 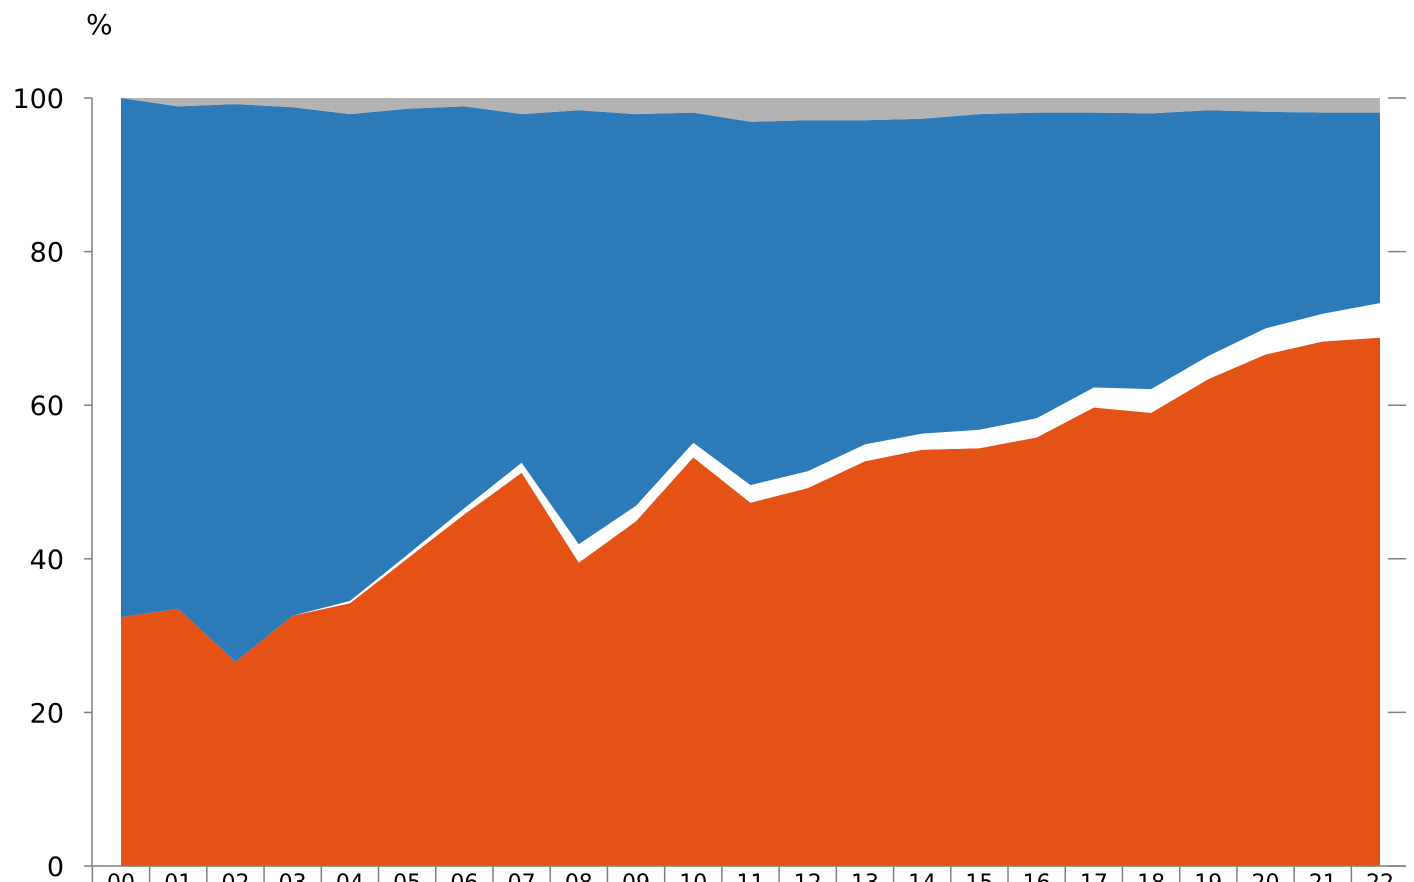 I want to click on x-tick-label: 12, so click(x=808, y=876).